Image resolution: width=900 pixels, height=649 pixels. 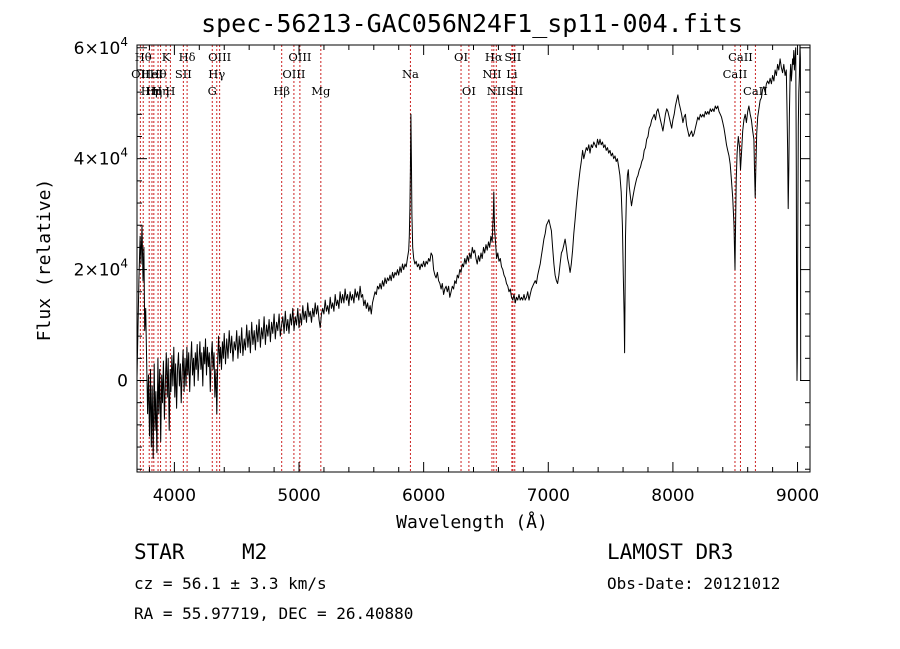 What do you see at coordinates (170, 91) in the screenshot?
I see `line-marker-label: H` at bounding box center [170, 91].